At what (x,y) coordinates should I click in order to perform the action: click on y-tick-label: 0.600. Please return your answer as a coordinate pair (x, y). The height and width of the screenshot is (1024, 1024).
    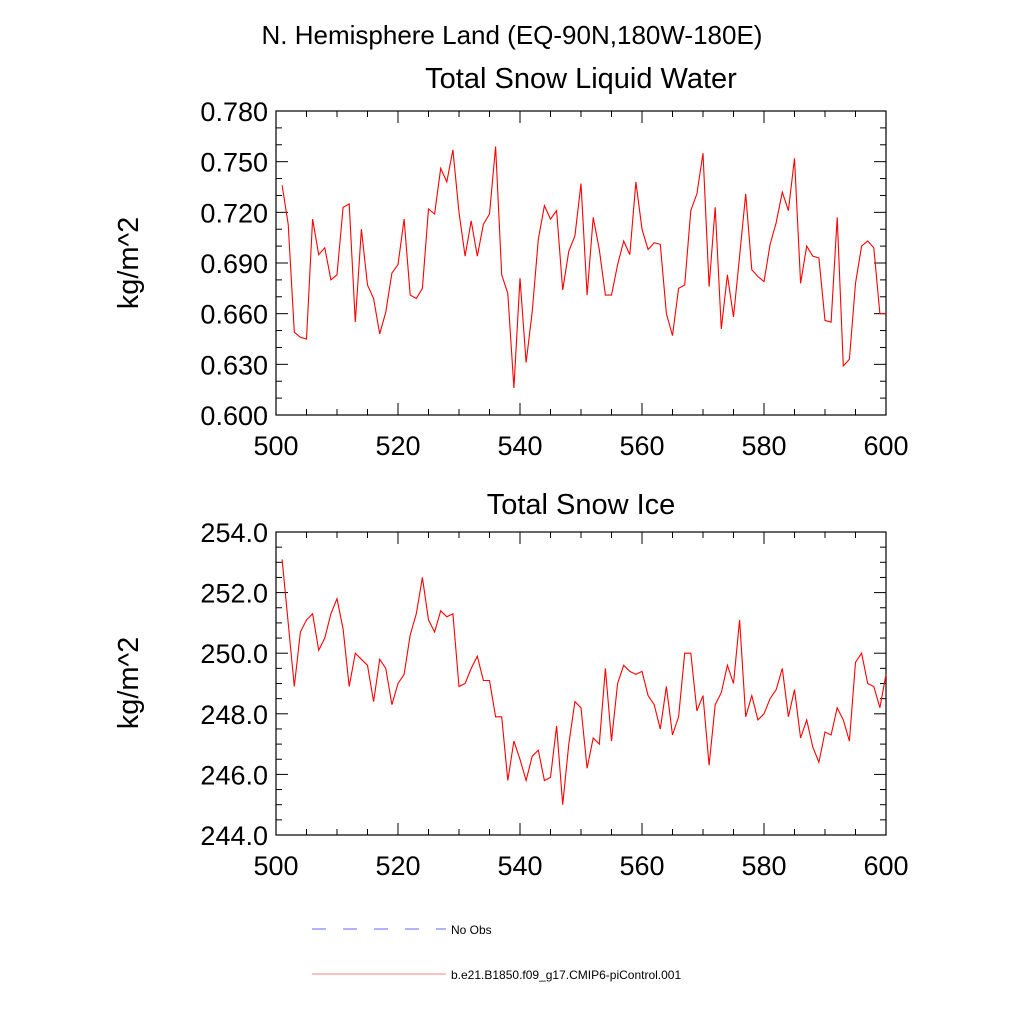
    Looking at the image, I should click on (234, 416).